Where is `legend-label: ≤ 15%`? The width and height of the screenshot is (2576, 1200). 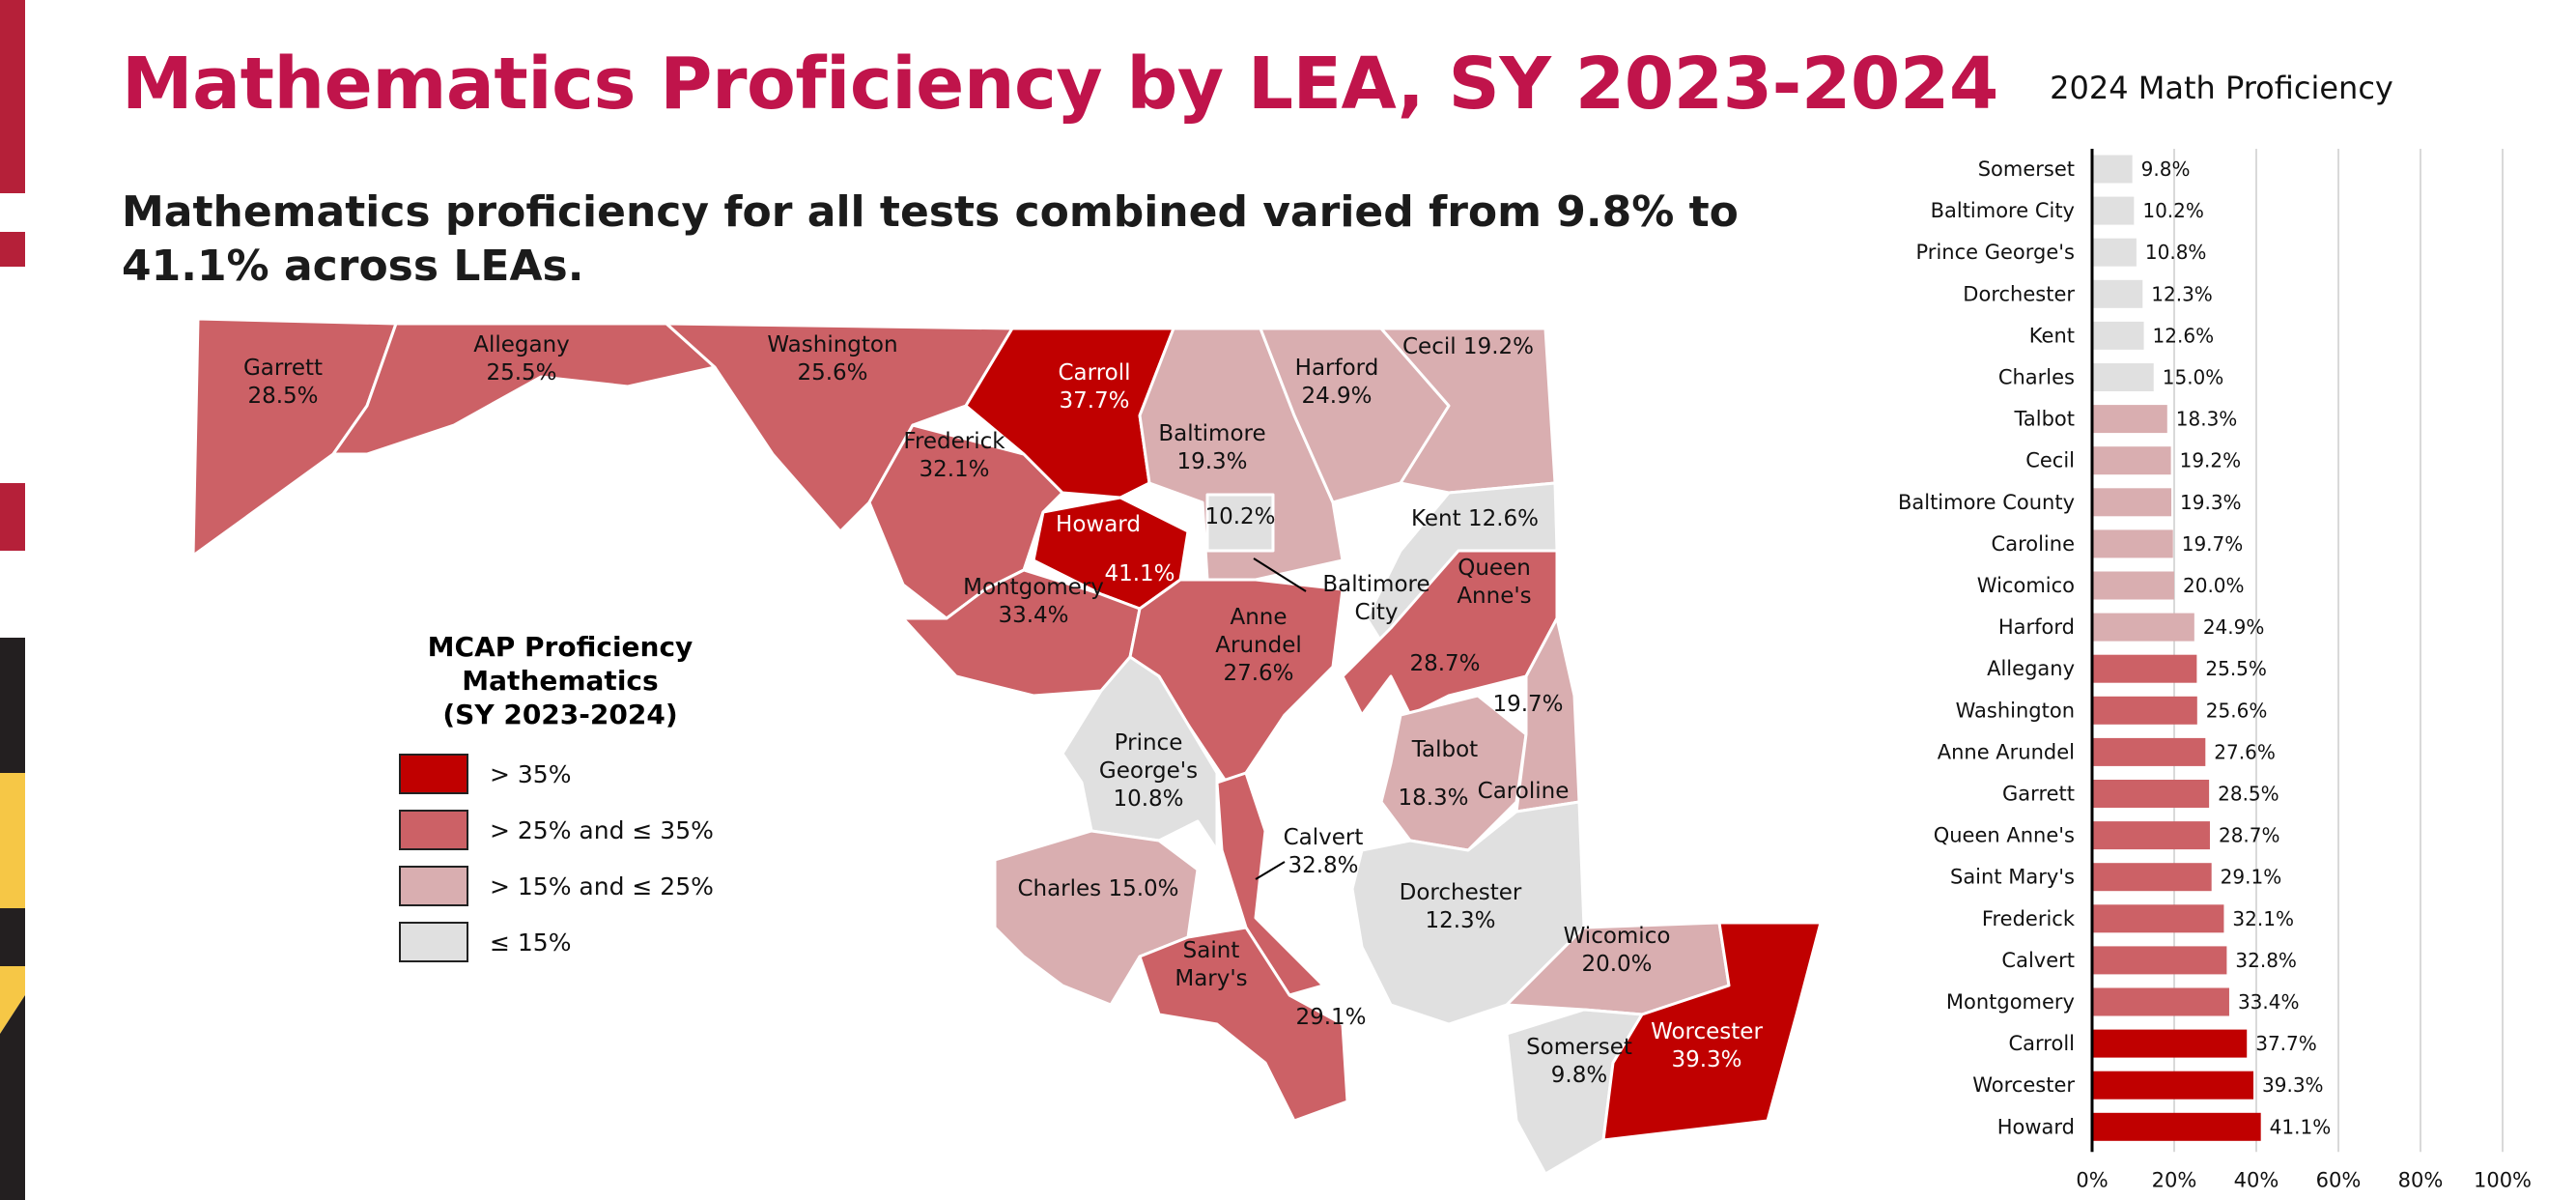 legend-label: ≤ 15% is located at coordinates (531, 943).